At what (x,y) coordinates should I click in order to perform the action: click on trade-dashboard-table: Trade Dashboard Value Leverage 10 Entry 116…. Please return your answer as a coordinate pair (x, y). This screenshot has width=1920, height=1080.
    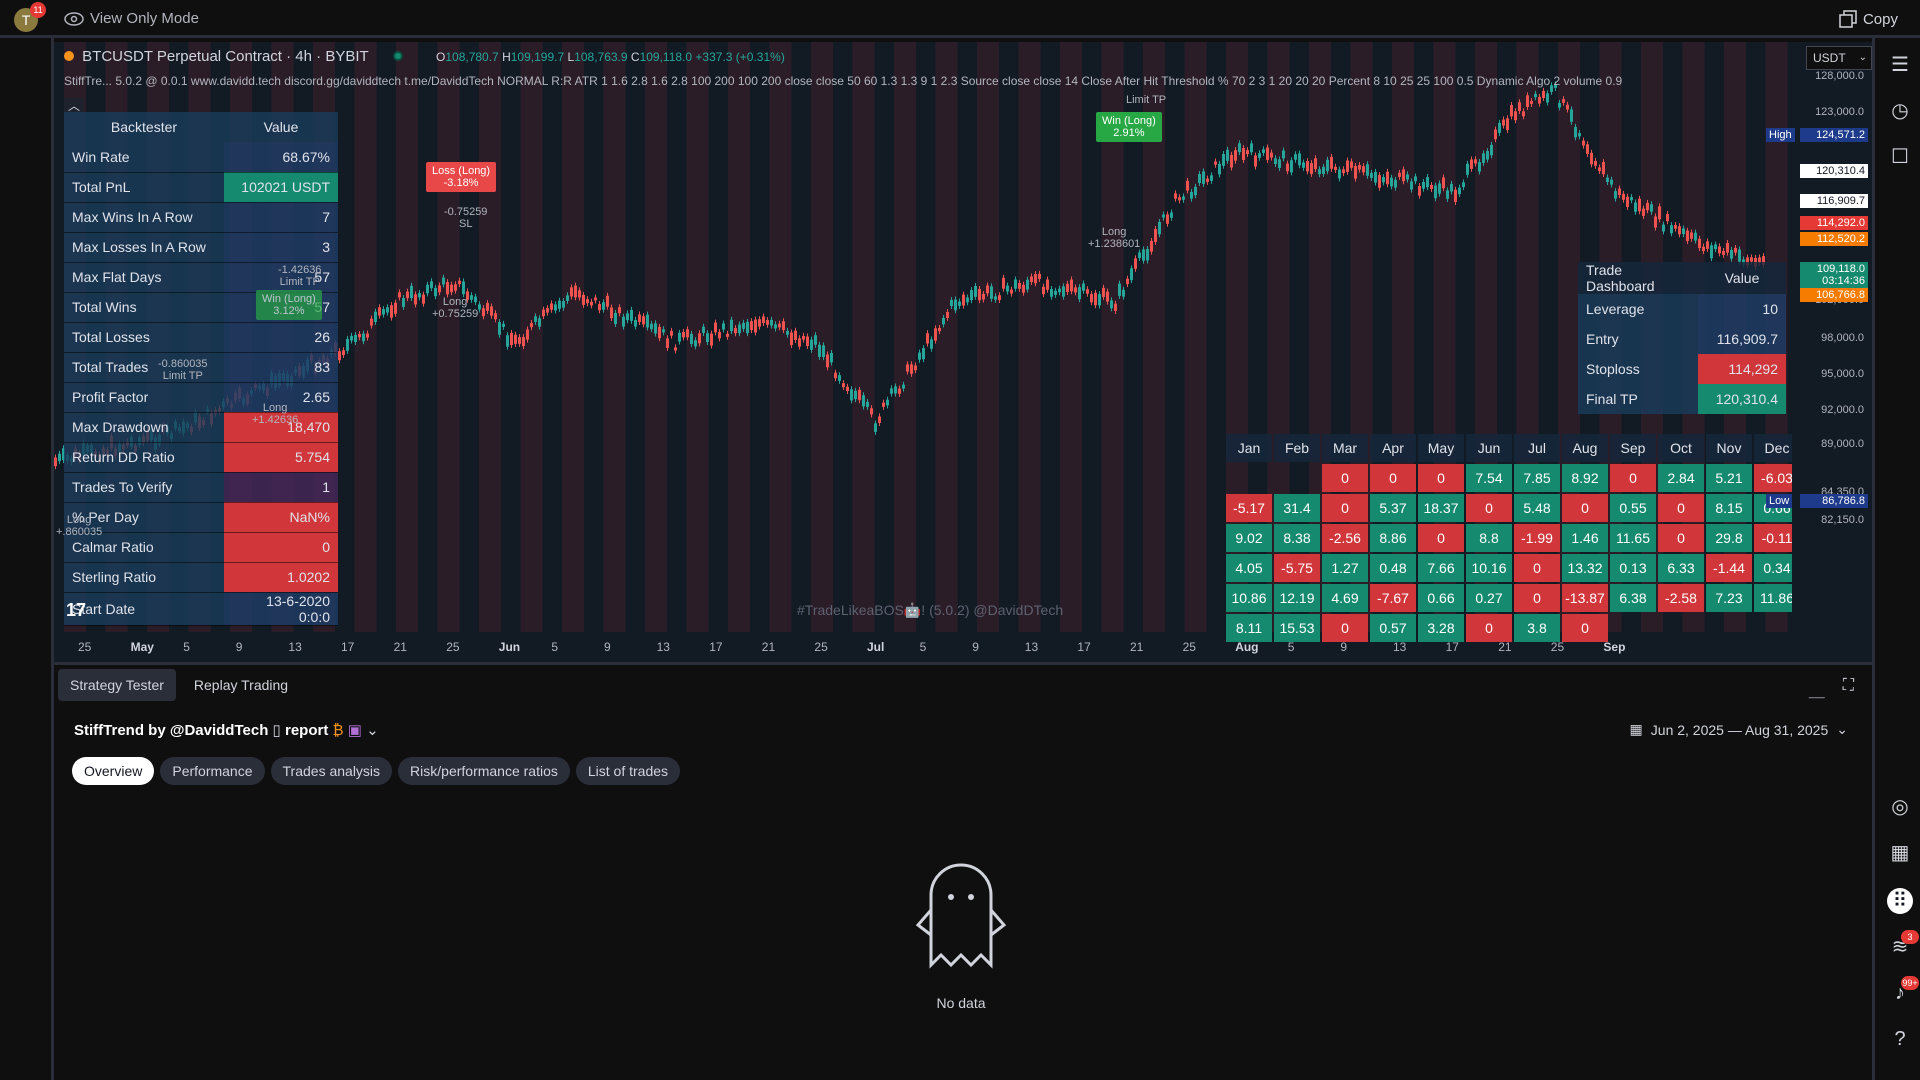
    Looking at the image, I should click on (1682, 338).